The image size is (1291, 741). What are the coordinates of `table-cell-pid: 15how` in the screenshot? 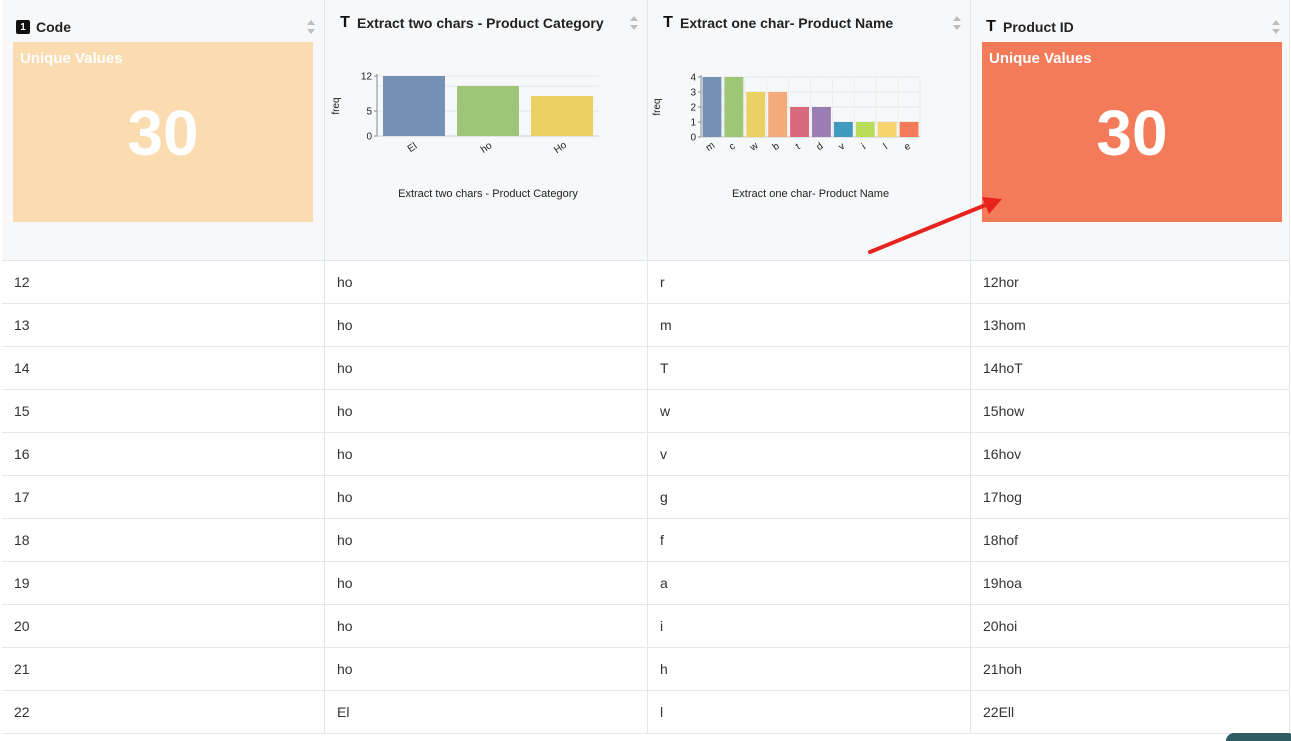 It's located at (1004, 411).